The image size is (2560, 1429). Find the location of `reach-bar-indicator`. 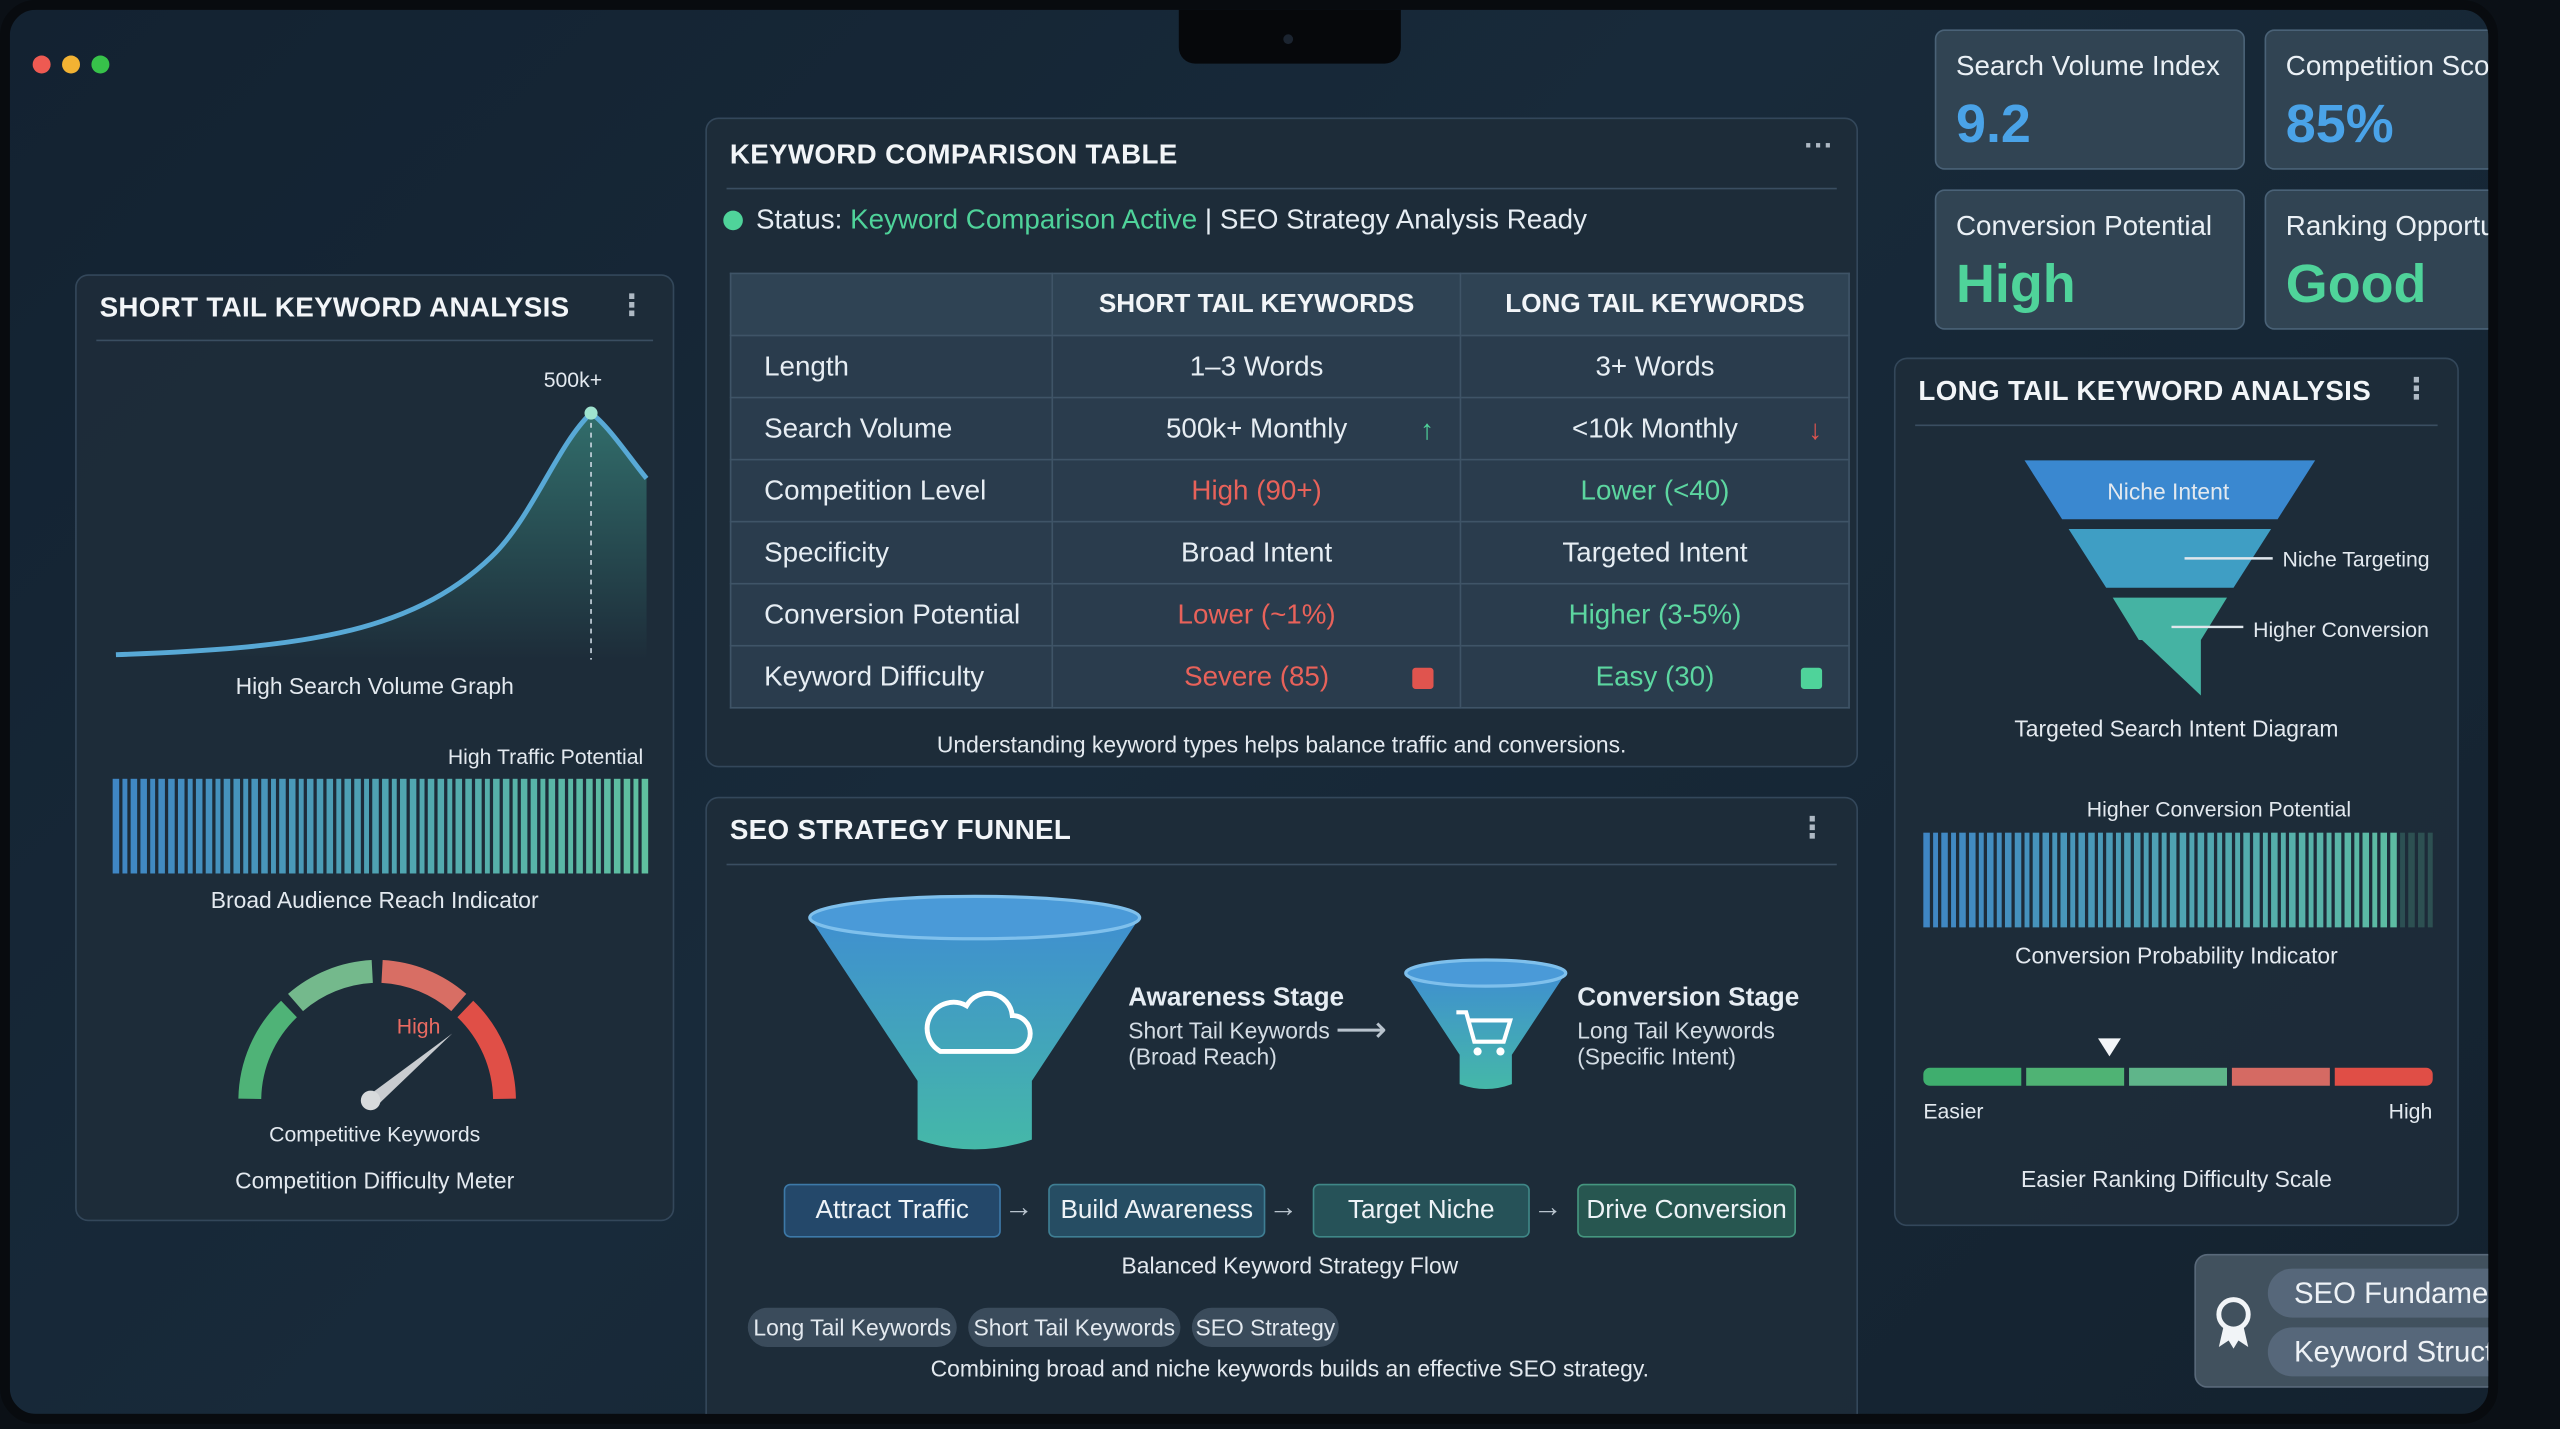

reach-bar-indicator is located at coordinates (380, 826).